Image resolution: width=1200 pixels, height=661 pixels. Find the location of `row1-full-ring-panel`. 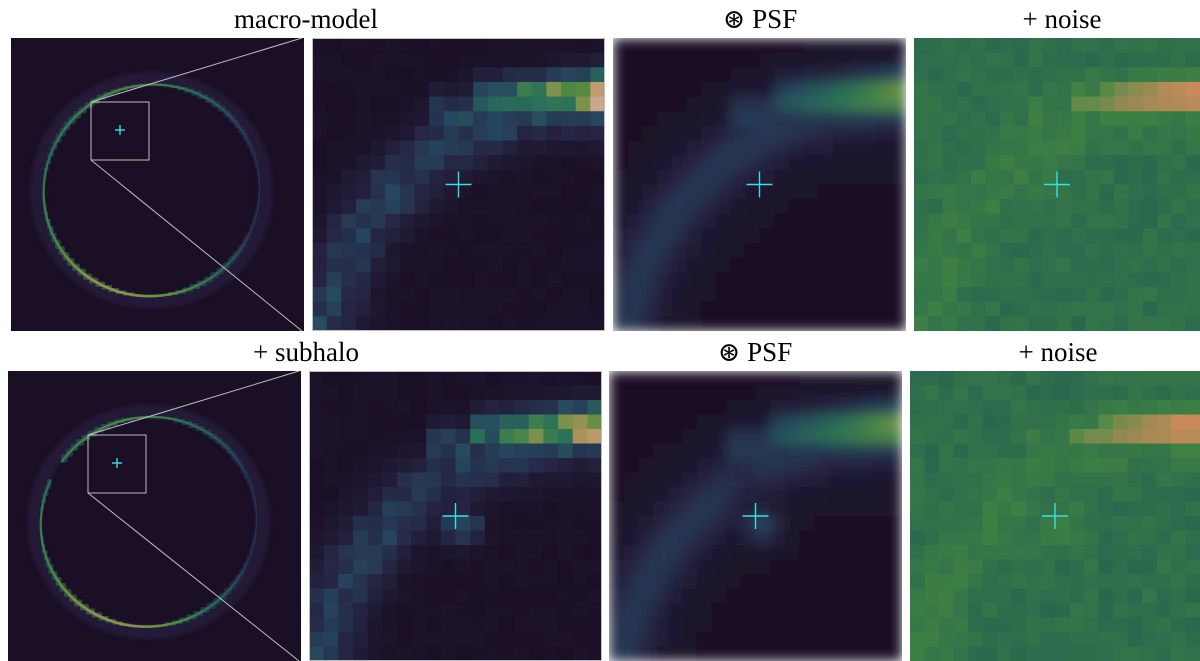

row1-full-ring-panel is located at coordinates (157, 184).